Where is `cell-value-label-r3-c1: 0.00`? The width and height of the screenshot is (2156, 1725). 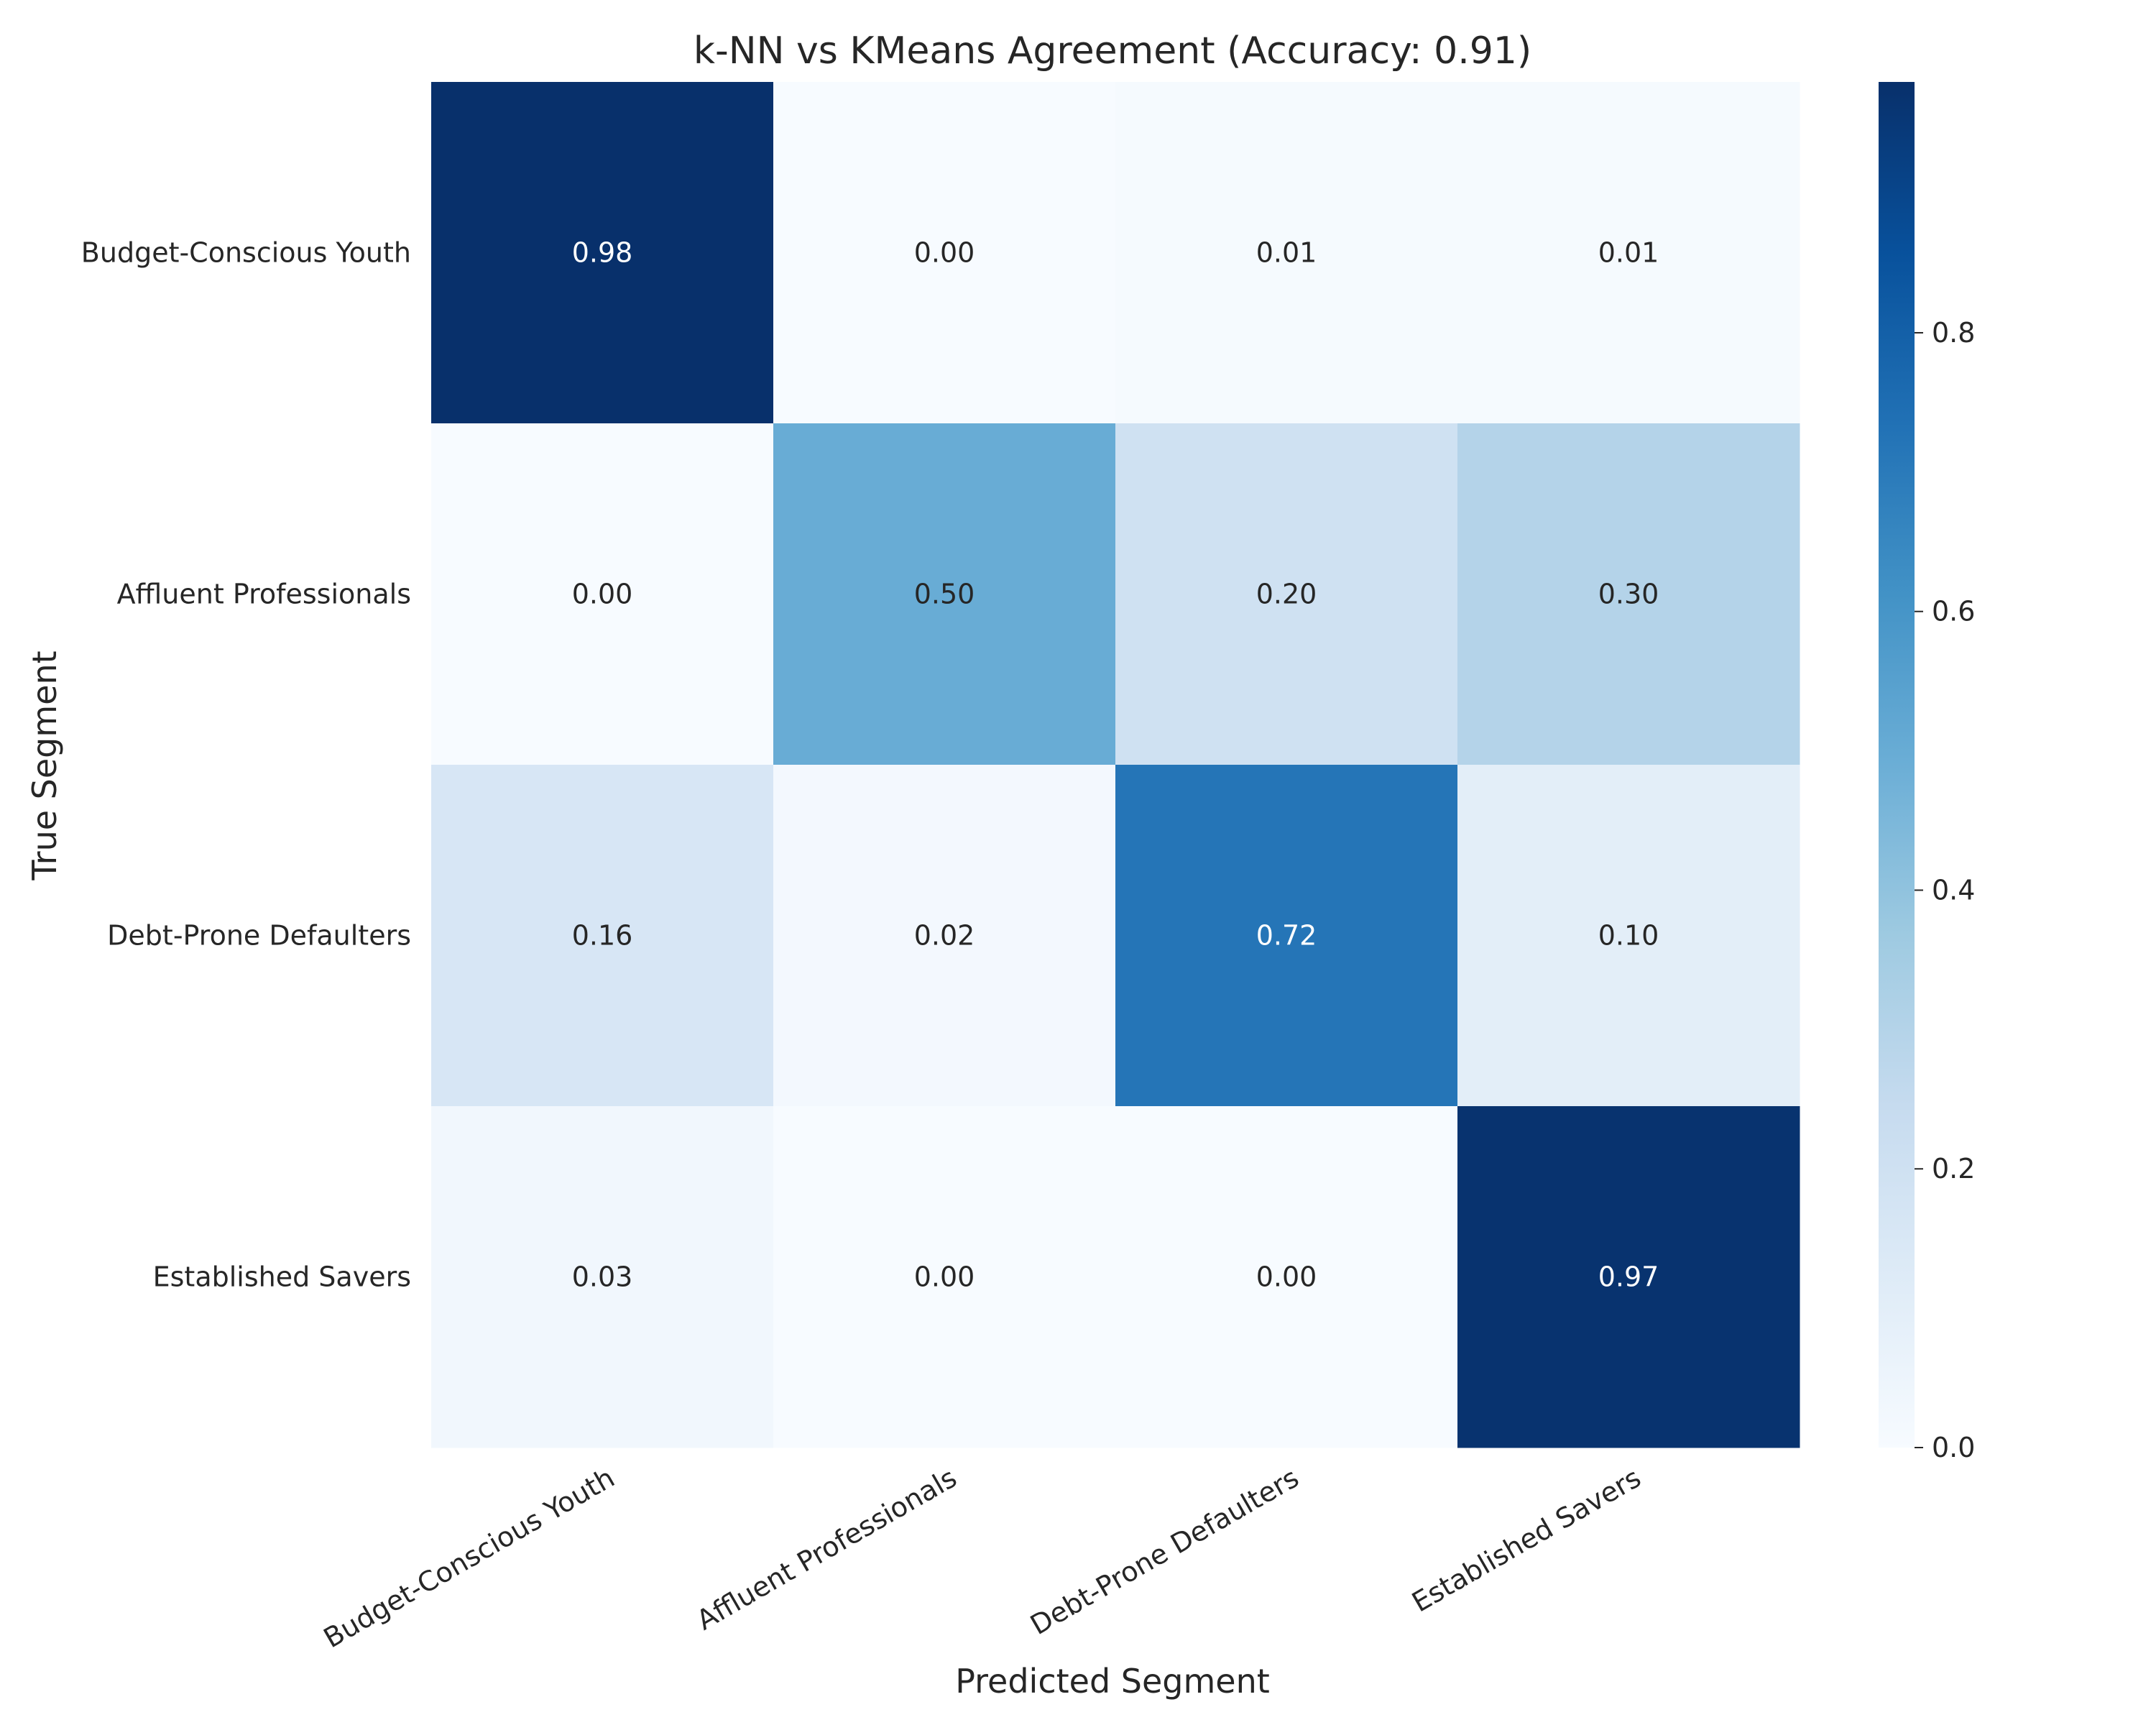 cell-value-label-r3-c1: 0.00 is located at coordinates (944, 1277).